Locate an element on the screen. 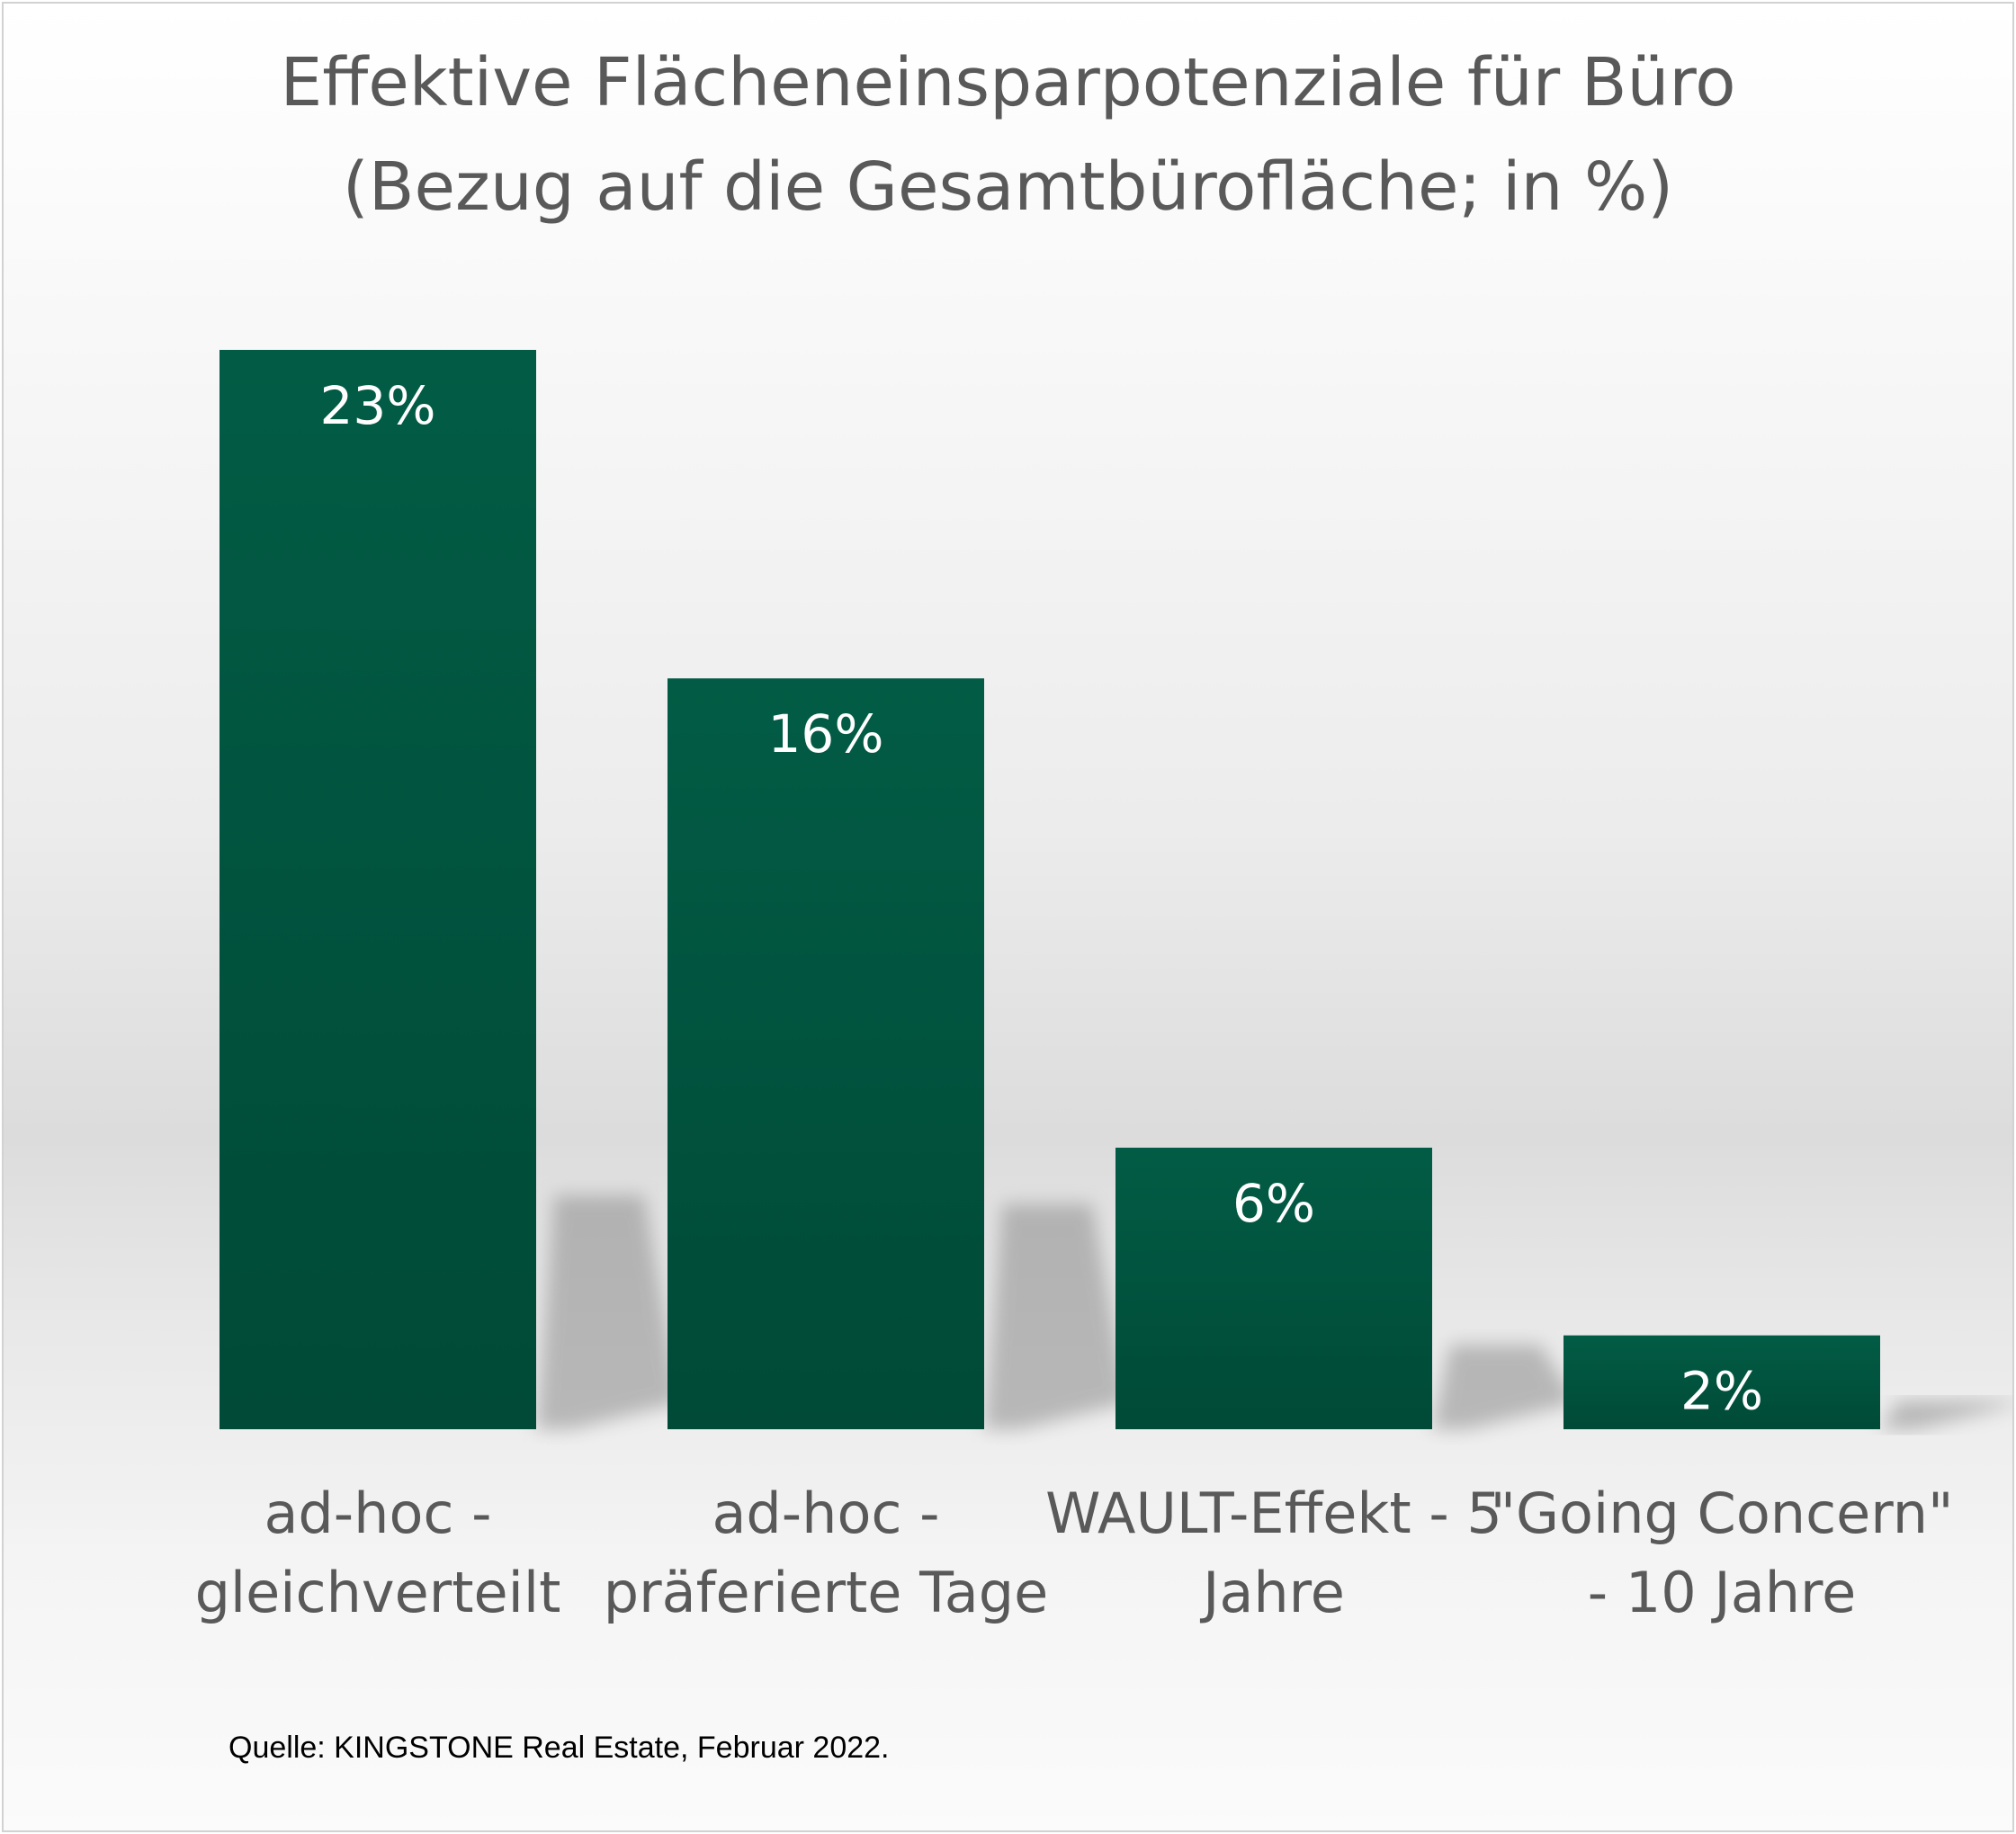 The height and width of the screenshot is (1834, 2016). category-label-4-line-2: - 10 Jahre is located at coordinates (1722, 1592).